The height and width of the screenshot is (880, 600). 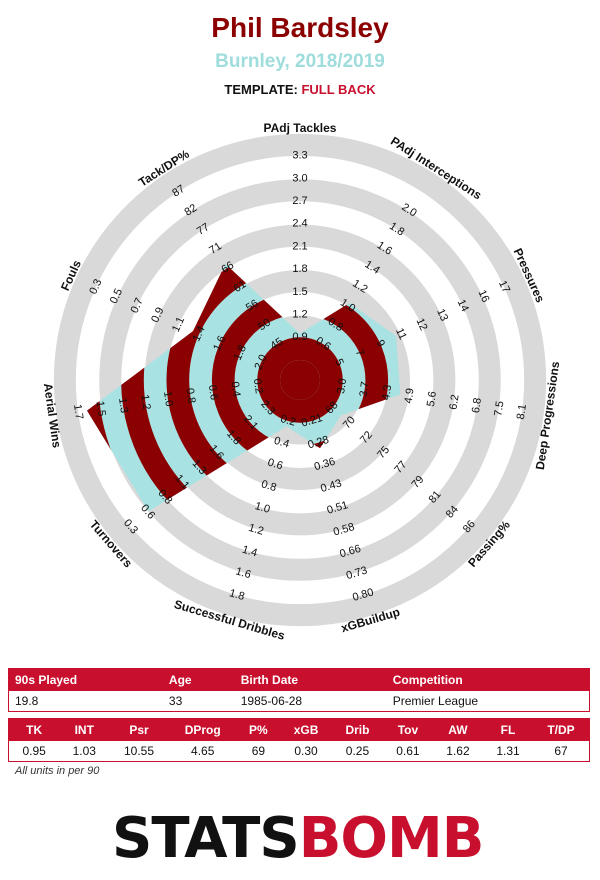 What do you see at coordinates (34, 729) in the screenshot?
I see `stats-header-0: TK` at bounding box center [34, 729].